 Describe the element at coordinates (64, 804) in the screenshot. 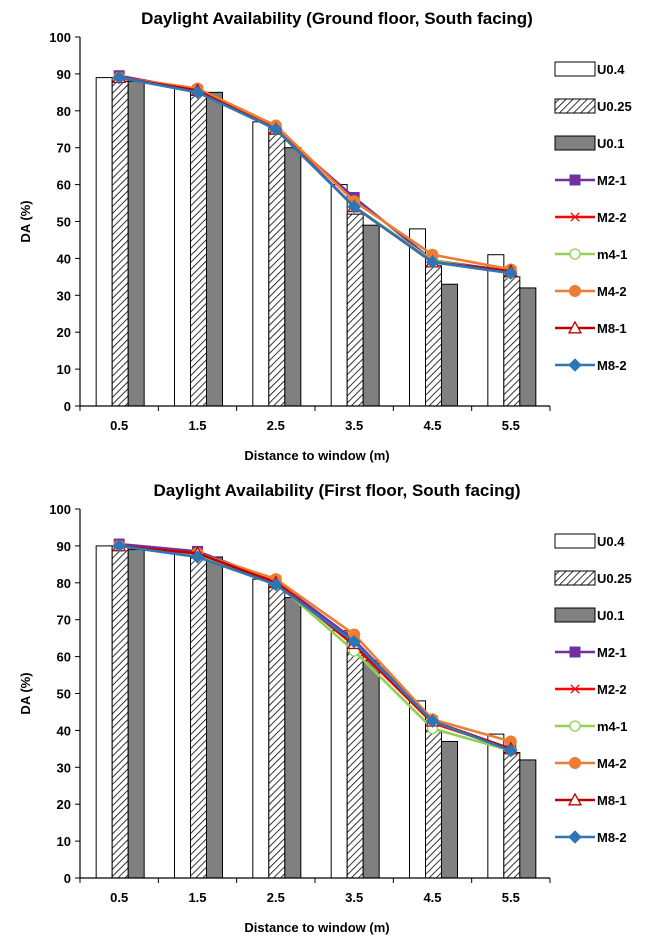

I see `y-tick-label: 20` at that location.